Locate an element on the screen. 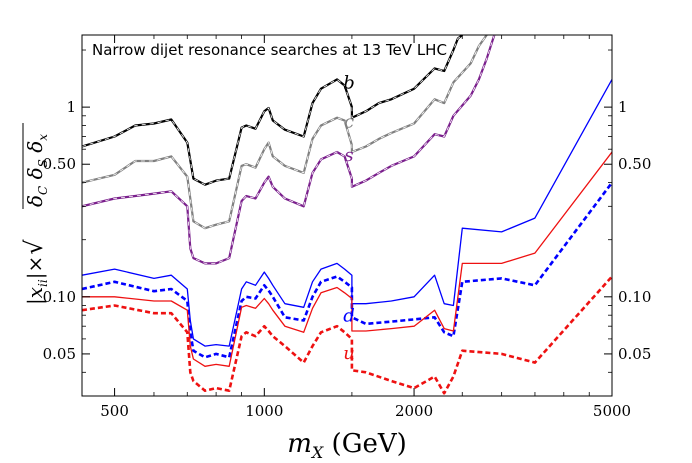 This screenshot has height=463, width=692. series-label-c: c is located at coordinates (349, 122).